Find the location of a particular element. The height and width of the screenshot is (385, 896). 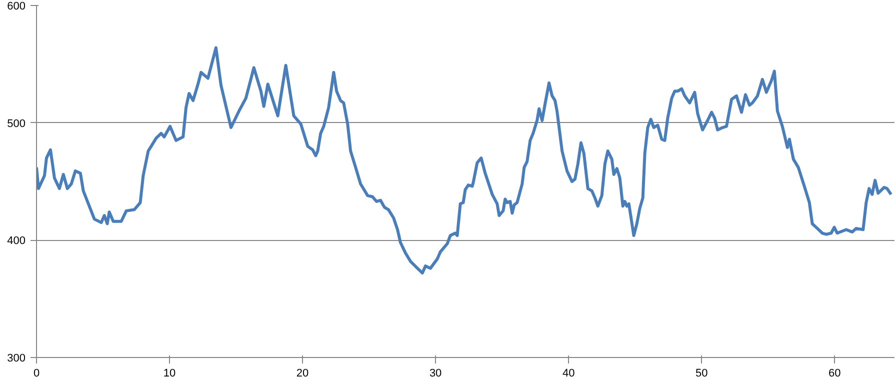

y-tick-label: 400 is located at coordinates (16, 241).